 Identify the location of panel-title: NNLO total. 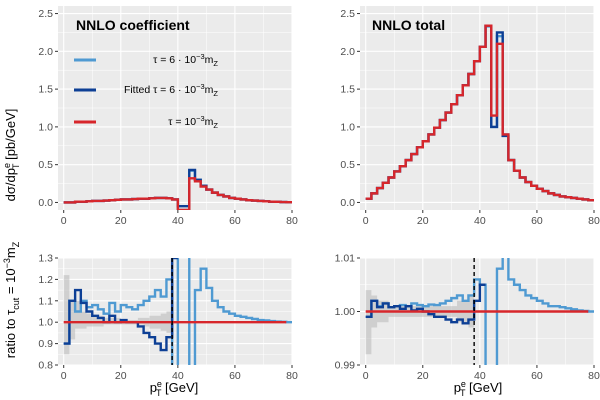
(408, 25).